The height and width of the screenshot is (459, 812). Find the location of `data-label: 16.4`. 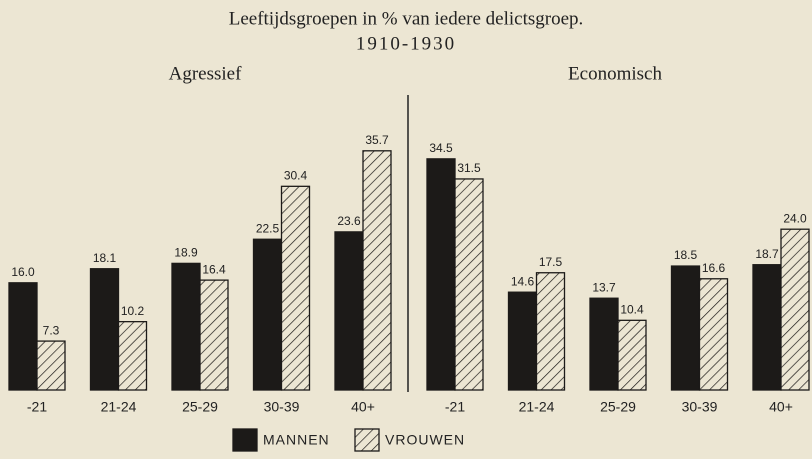

data-label: 16.4 is located at coordinates (214, 269).